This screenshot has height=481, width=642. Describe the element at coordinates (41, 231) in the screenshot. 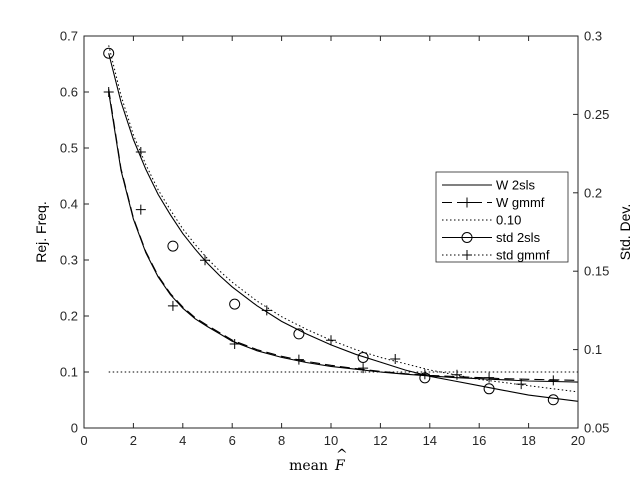

I see `y-axis-left-title: Rej. Freq.` at that location.